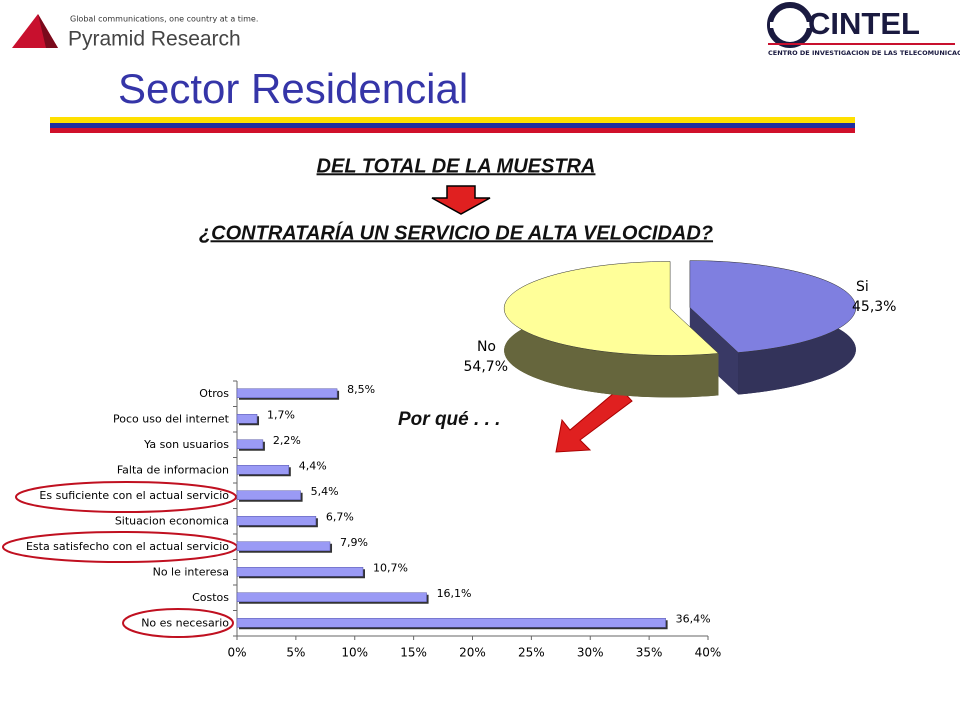 Image resolution: width=960 pixels, height=720 pixels. I want to click on value-label: 2,2%, so click(287, 440).